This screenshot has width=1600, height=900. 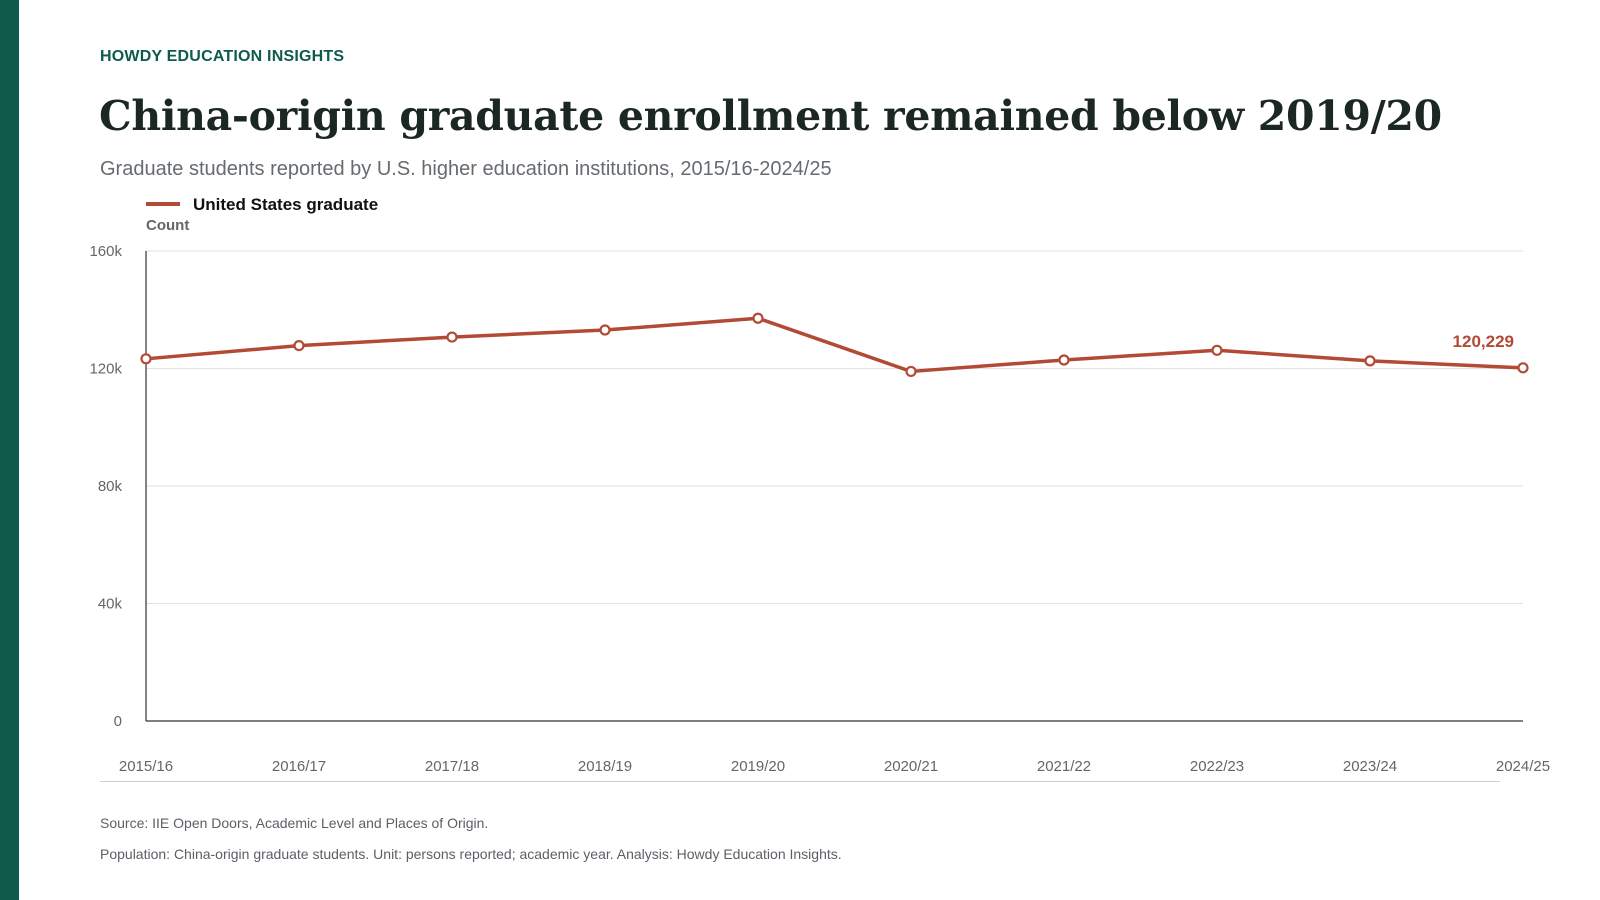 What do you see at coordinates (110, 604) in the screenshot?
I see `y-tick-label: 40k` at bounding box center [110, 604].